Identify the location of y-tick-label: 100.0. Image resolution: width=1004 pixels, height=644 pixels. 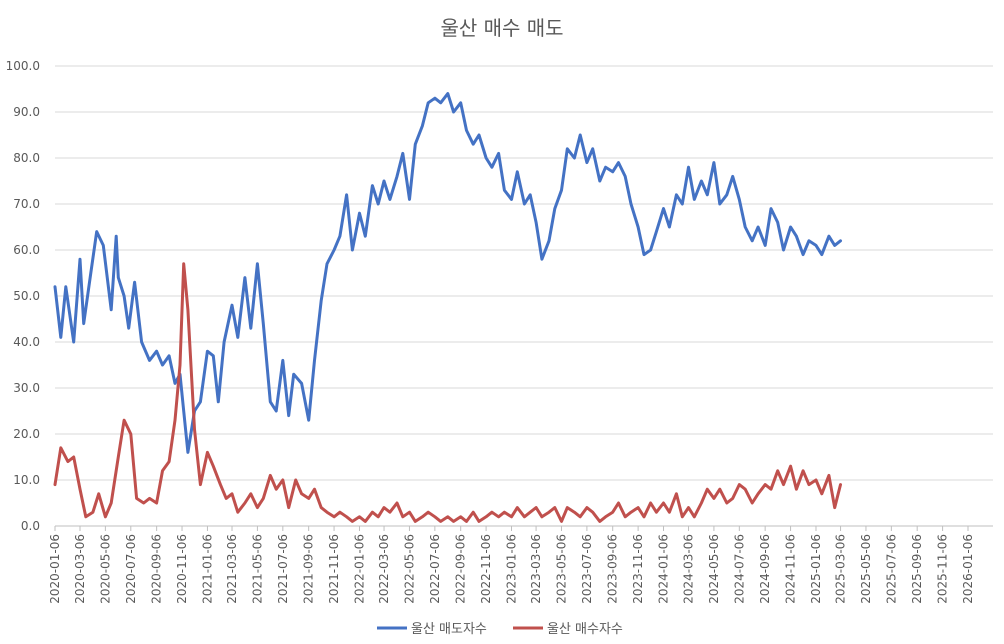
(23, 66).